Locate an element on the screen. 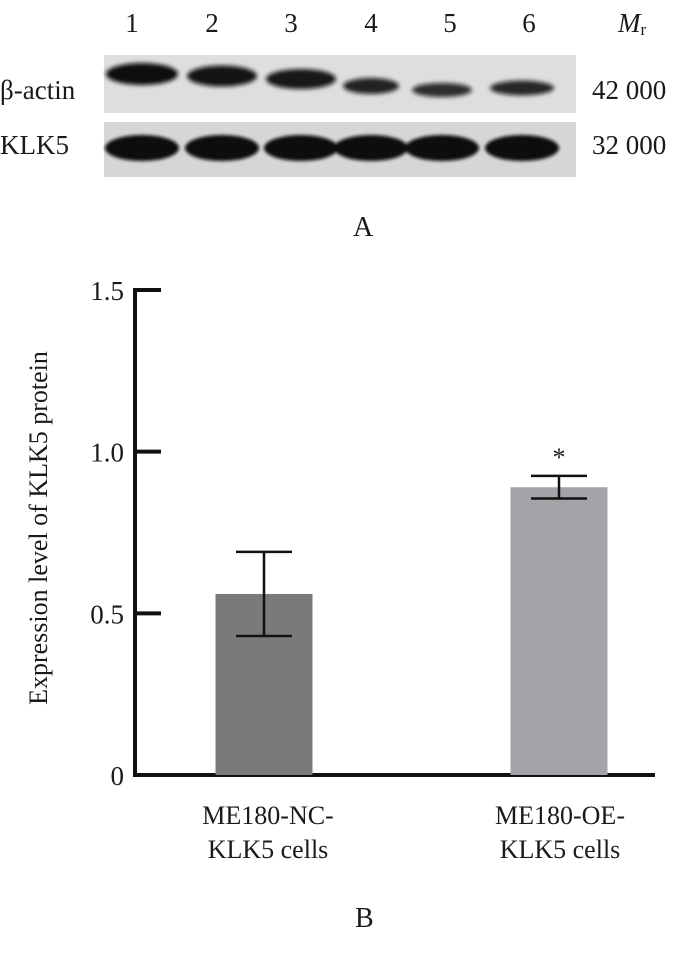 This screenshot has width=683, height=956. lane-label-3: 3 is located at coordinates (291, 23).